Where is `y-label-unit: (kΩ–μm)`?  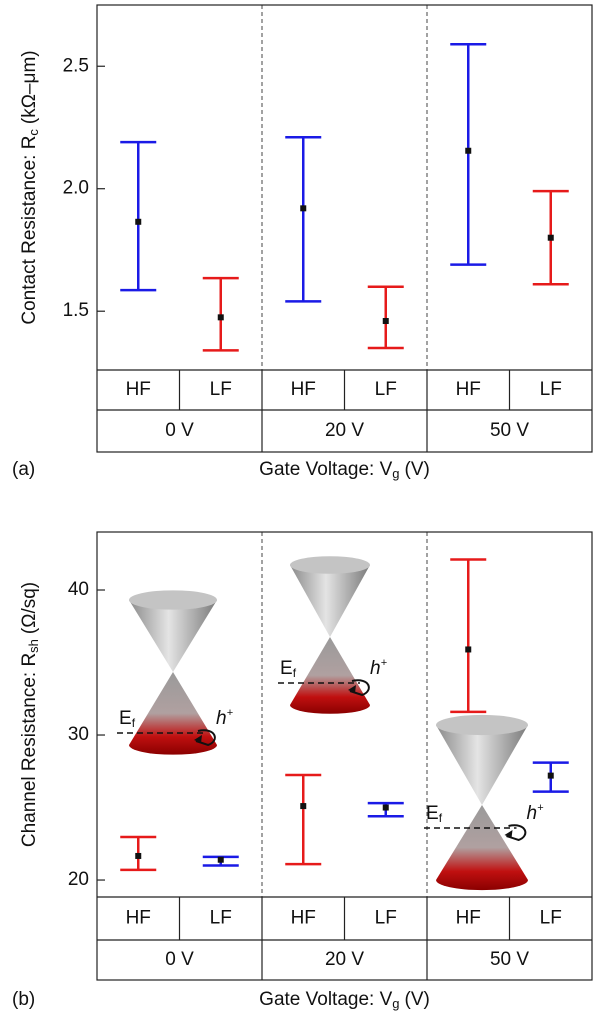 y-label-unit: (kΩ–μm) is located at coordinates (29, 87).